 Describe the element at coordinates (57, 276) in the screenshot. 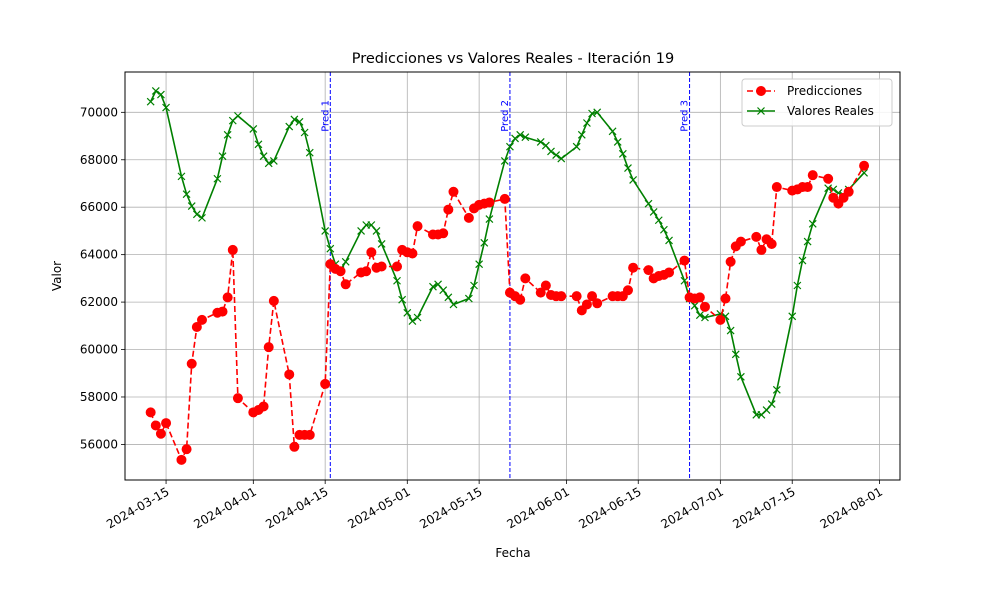

I see `y-axis-label: Valor` at that location.